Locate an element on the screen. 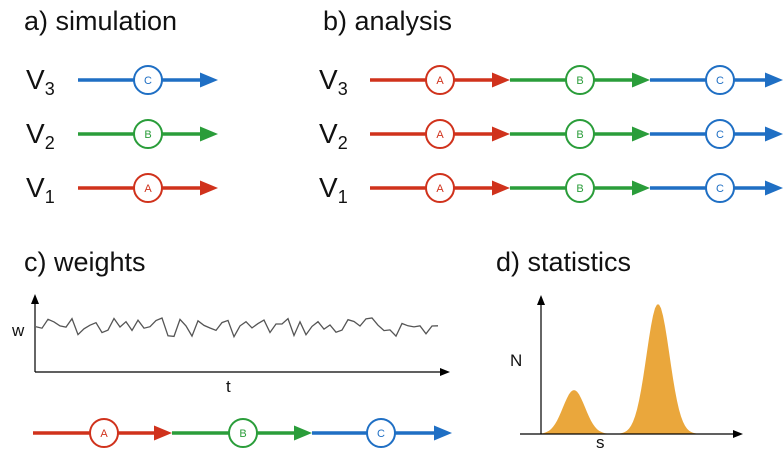 This screenshot has width=783, height=453. ana-row1-node-b-label: B is located at coordinates (579, 189).